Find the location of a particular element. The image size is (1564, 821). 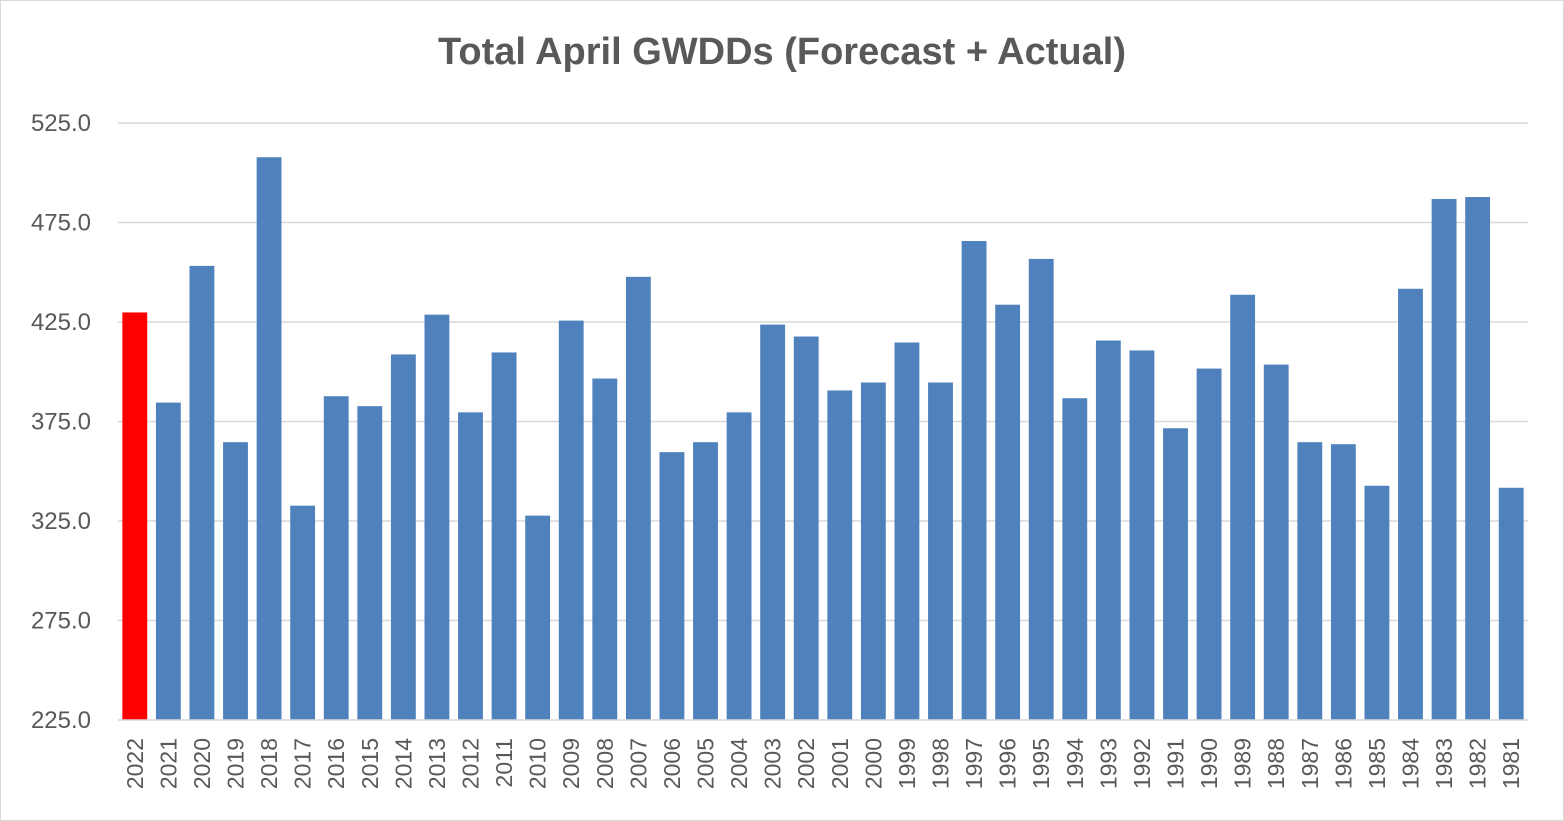

chart-title: Total April GWDDs (Forecast + Actual) is located at coordinates (782, 52).